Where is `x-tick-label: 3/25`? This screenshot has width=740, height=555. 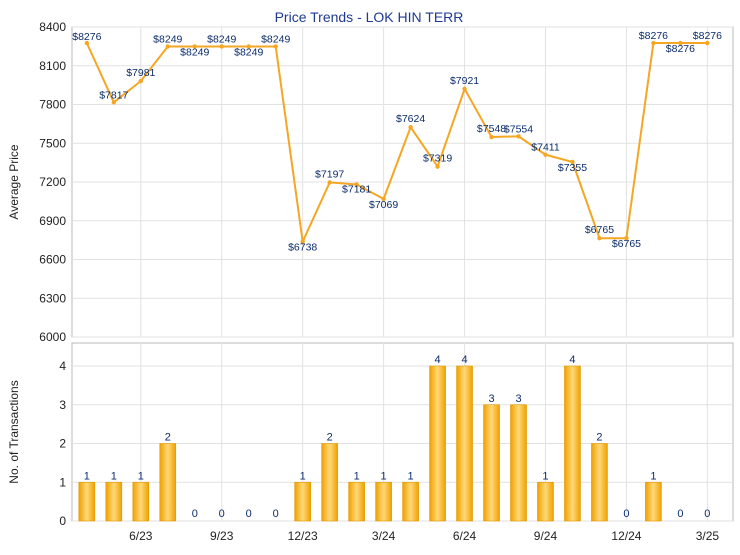
x-tick-label: 3/25 is located at coordinates (708, 536).